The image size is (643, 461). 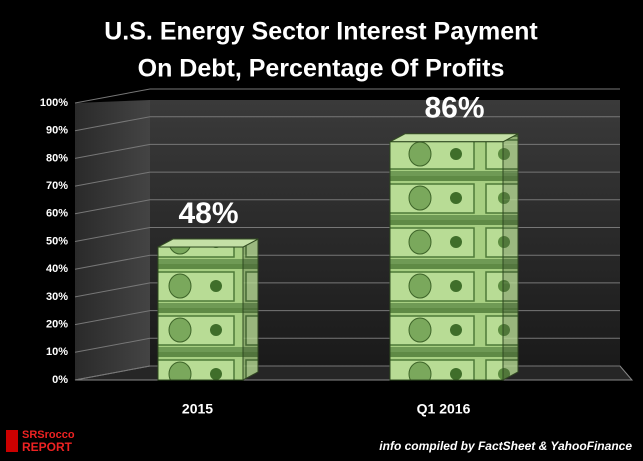 I want to click on y-tick-label: 40%, so click(x=57, y=269).